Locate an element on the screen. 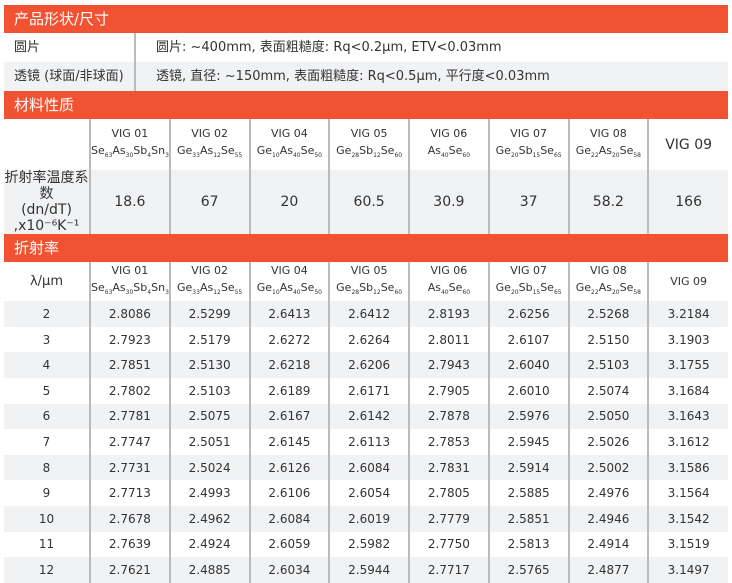 This screenshot has width=732, height=583. refractive-index-cell: 2.7750 is located at coordinates (448, 544).